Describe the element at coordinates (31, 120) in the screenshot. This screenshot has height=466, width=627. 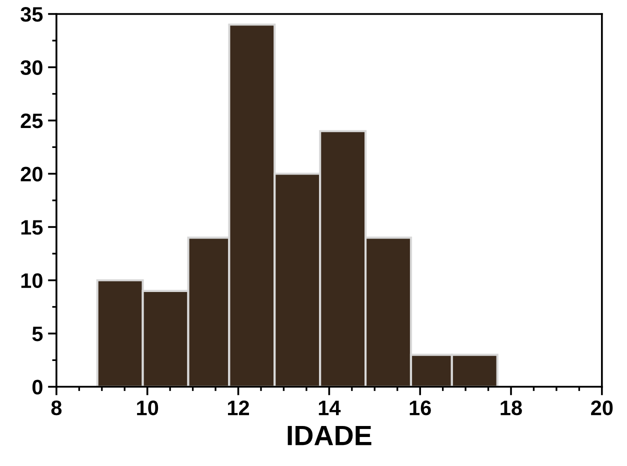
I see `y-tick-label: 25` at that location.